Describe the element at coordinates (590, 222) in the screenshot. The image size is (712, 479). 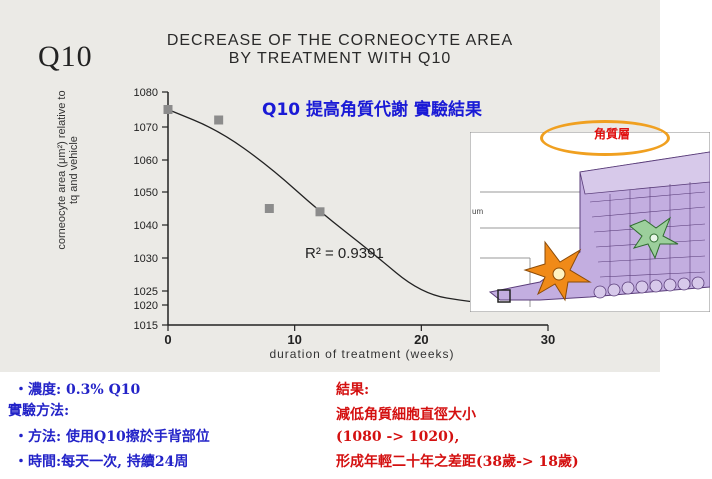
I see `skin-histology-illustration: um` at that location.